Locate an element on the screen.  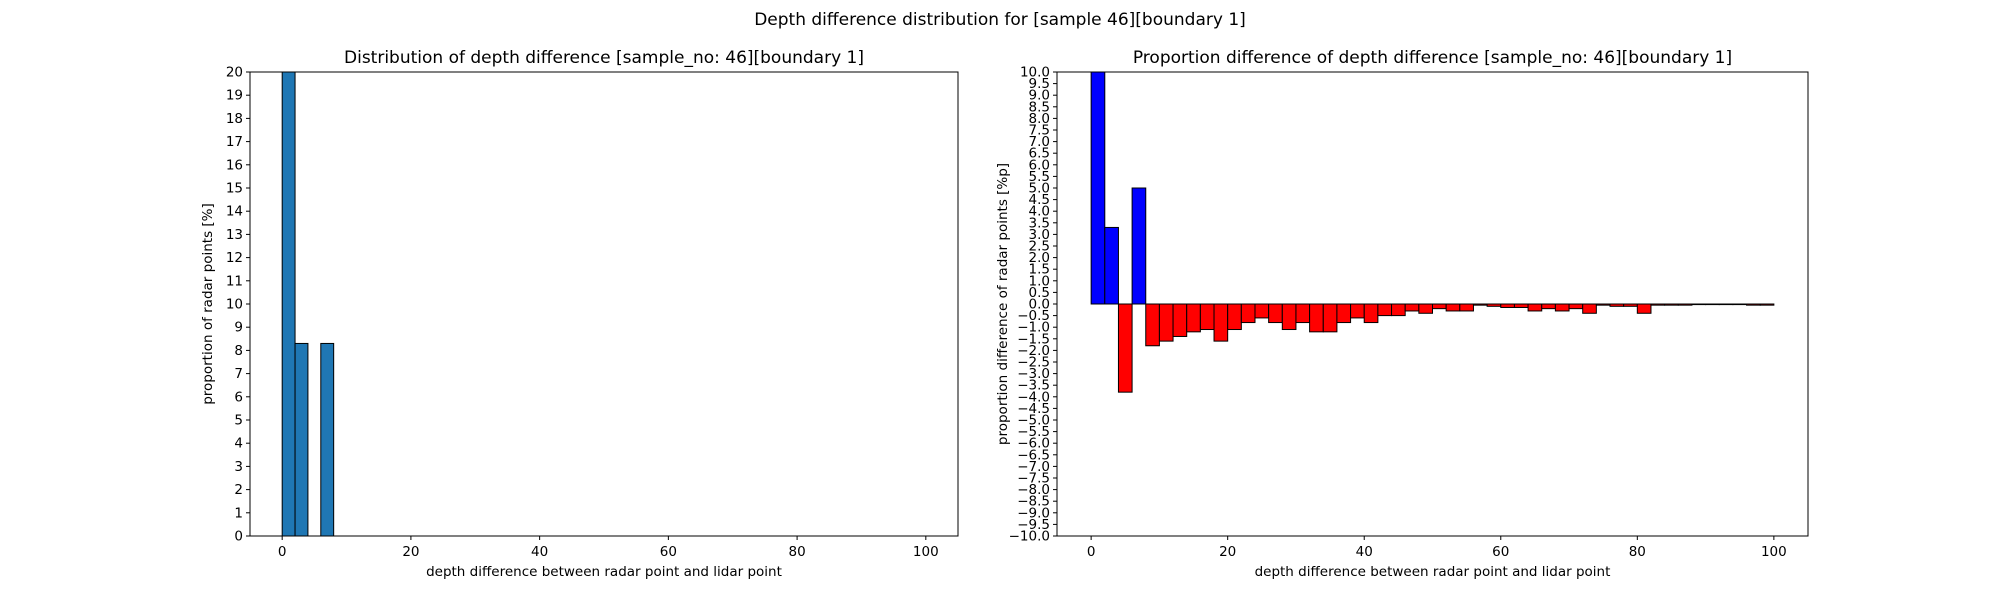
y-tick-label: −9.5 is located at coordinates (1033, 525).